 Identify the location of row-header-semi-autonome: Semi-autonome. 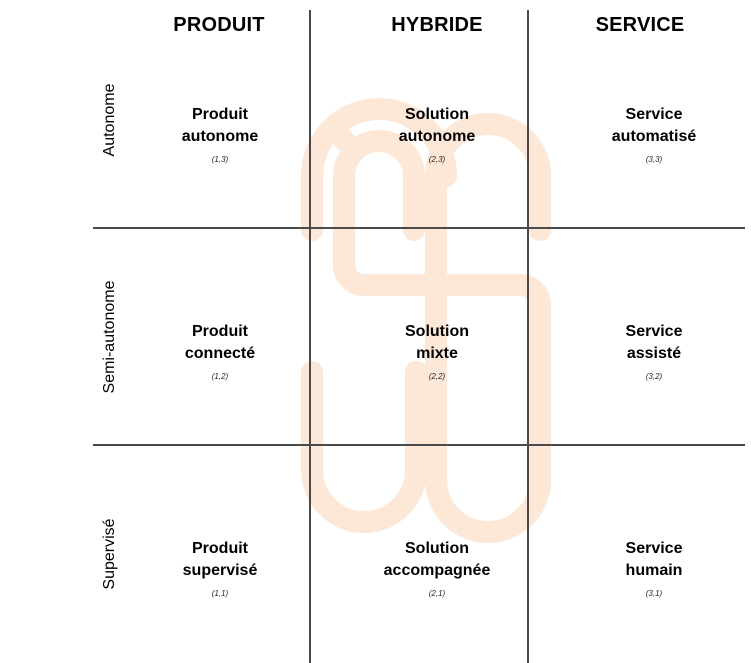
(109, 337).